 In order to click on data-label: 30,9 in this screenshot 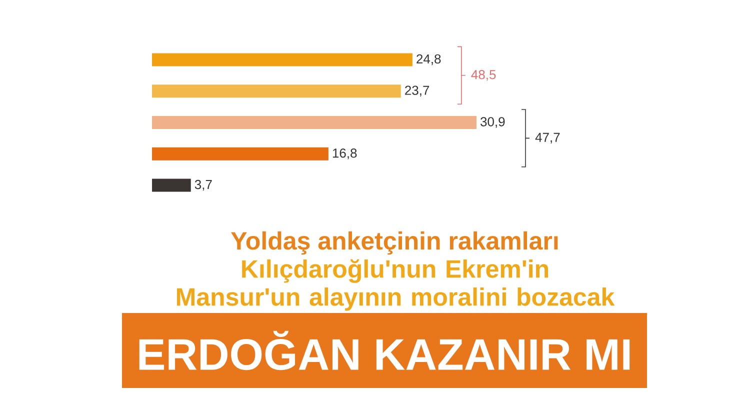, I will do `click(492, 122)`.